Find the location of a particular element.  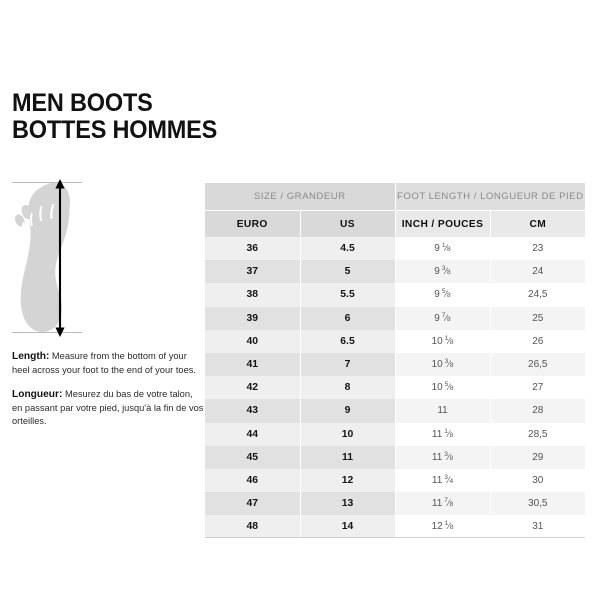

table-row: 47 13 11 7⁄8 30,5 is located at coordinates (395, 504).